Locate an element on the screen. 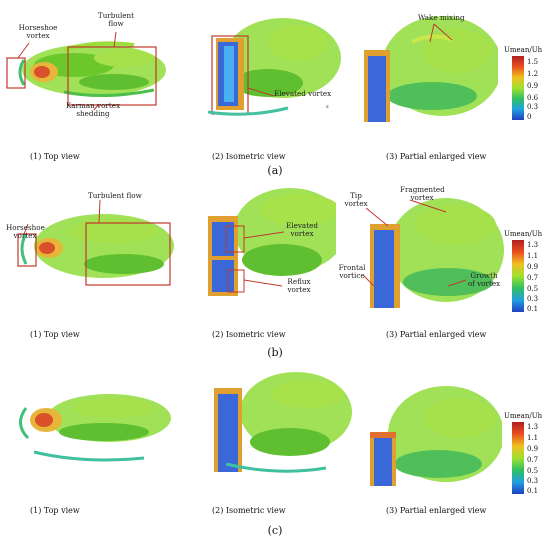 The width and height of the screenshot is (550, 546). vortex-isosurface-iso-b is located at coordinates (277, 242).